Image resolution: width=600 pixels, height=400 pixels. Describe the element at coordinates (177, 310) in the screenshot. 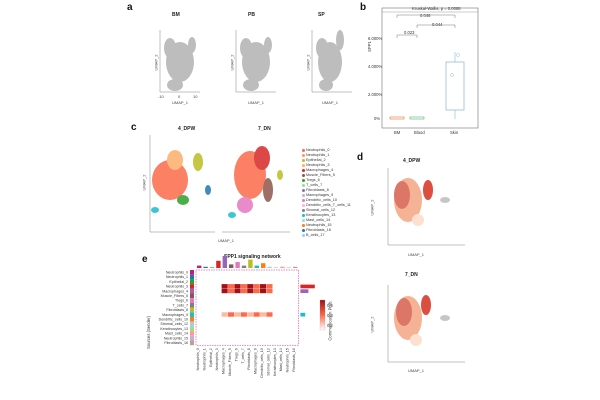

I see `heatmap-row-label: Fibroblasts_8` at that location.